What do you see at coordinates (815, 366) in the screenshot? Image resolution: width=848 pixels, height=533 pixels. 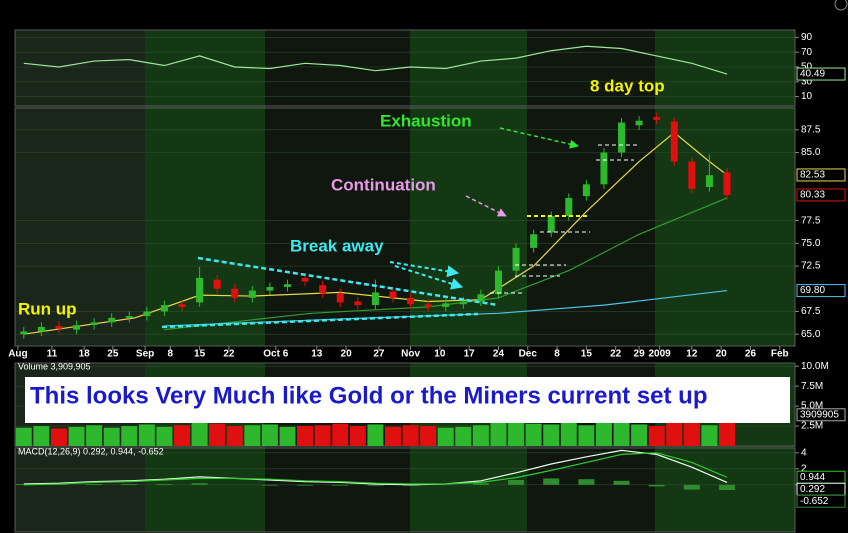 I see `y-tick-label: 10.0M` at bounding box center [815, 366].